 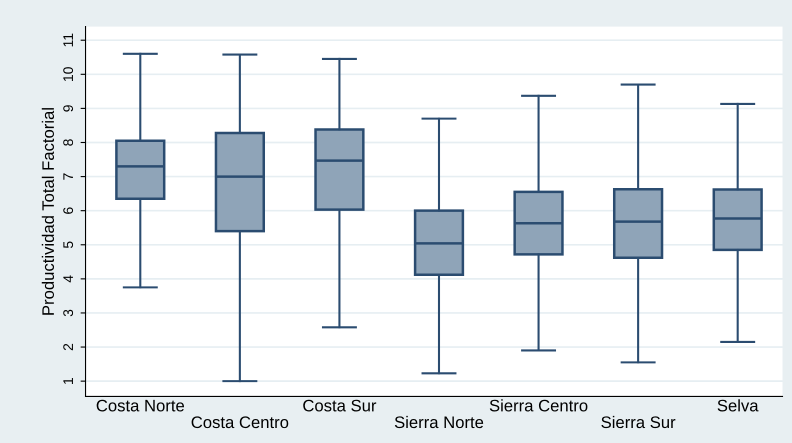 What do you see at coordinates (68, 108) in the screenshot?
I see `y-tick-label: 9` at bounding box center [68, 108].